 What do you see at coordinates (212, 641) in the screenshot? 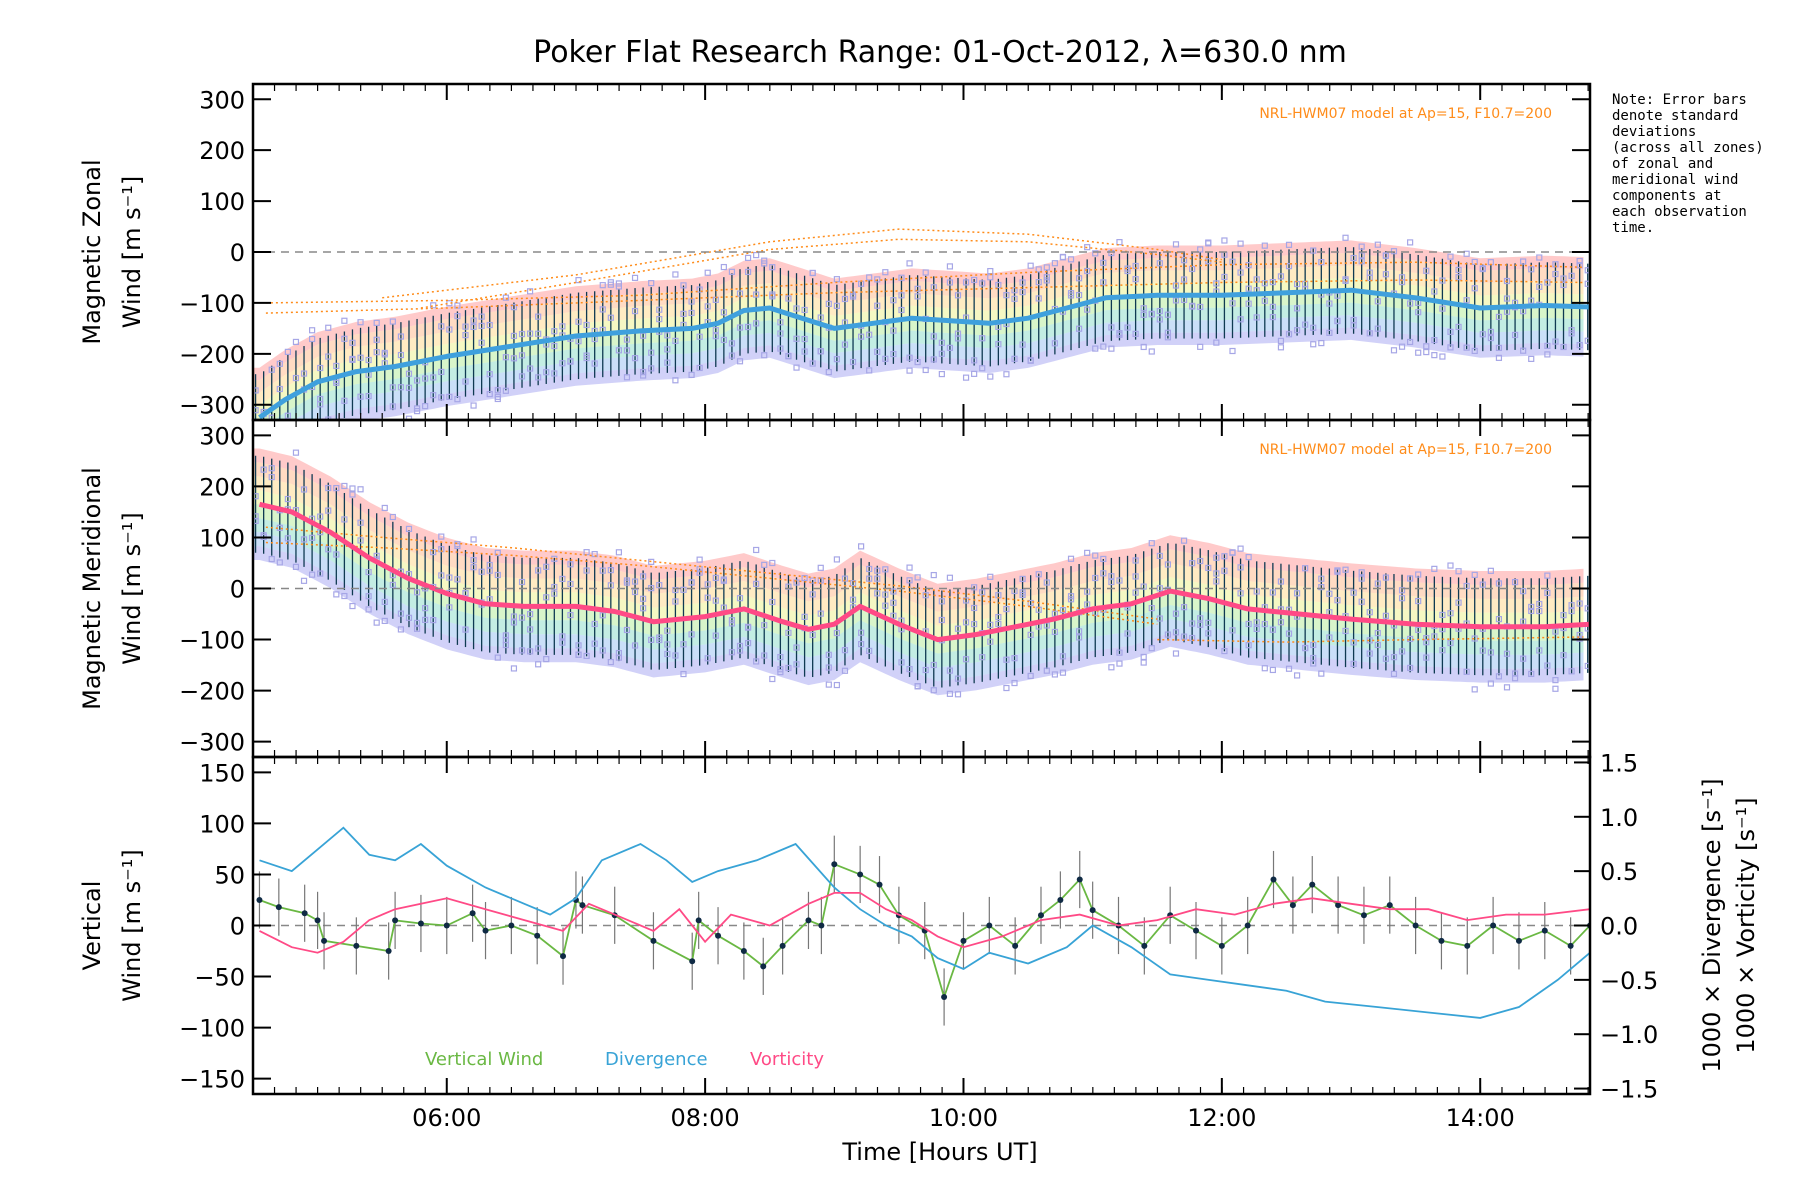
I see `y-tick-label: −100` at bounding box center [212, 641].